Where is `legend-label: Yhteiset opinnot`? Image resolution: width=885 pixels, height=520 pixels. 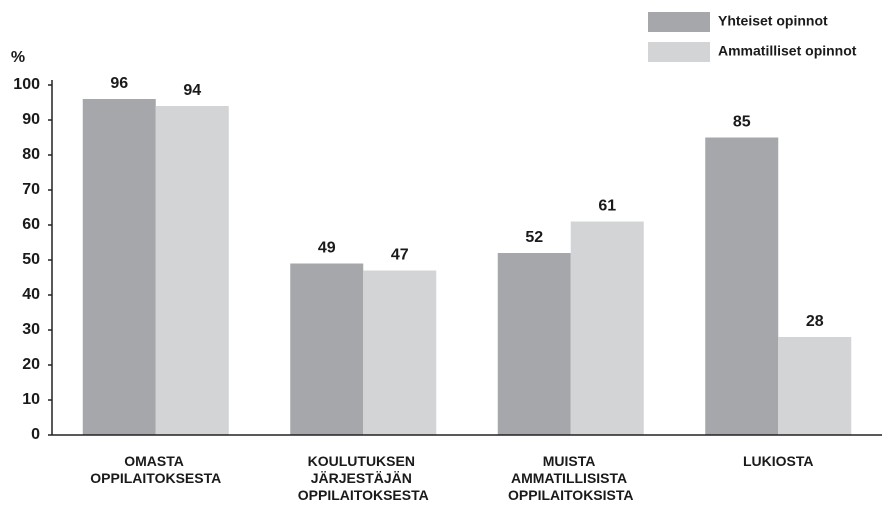 legend-label: Yhteiset opinnot is located at coordinates (773, 21).